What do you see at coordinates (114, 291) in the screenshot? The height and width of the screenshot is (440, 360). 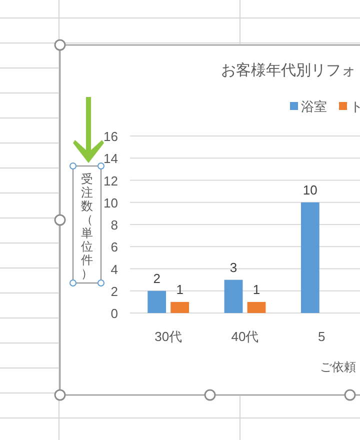 I see `y-tick-label: 2` at bounding box center [114, 291].